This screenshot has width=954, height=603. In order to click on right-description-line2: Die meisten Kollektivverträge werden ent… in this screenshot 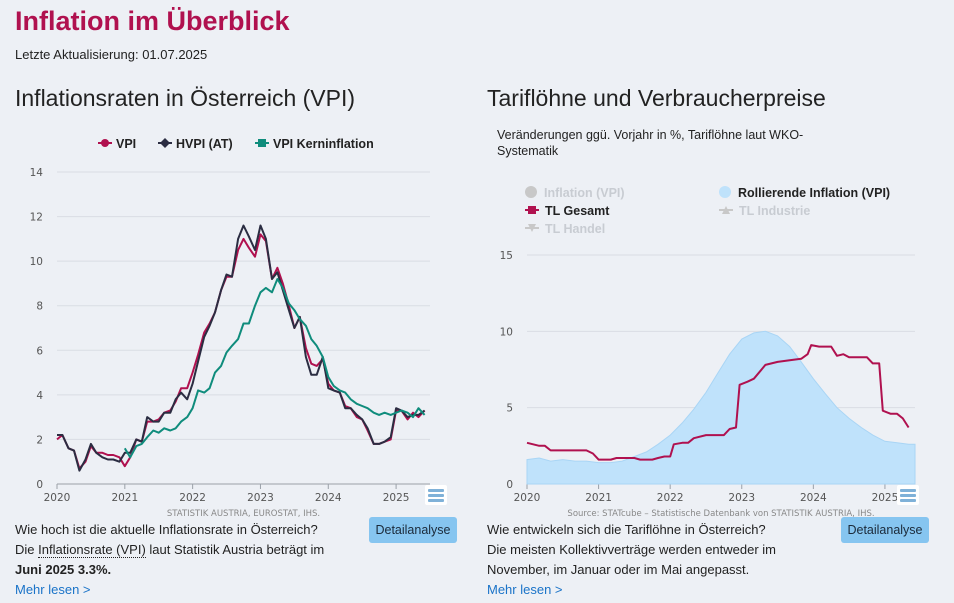, I will do `click(632, 549)`.